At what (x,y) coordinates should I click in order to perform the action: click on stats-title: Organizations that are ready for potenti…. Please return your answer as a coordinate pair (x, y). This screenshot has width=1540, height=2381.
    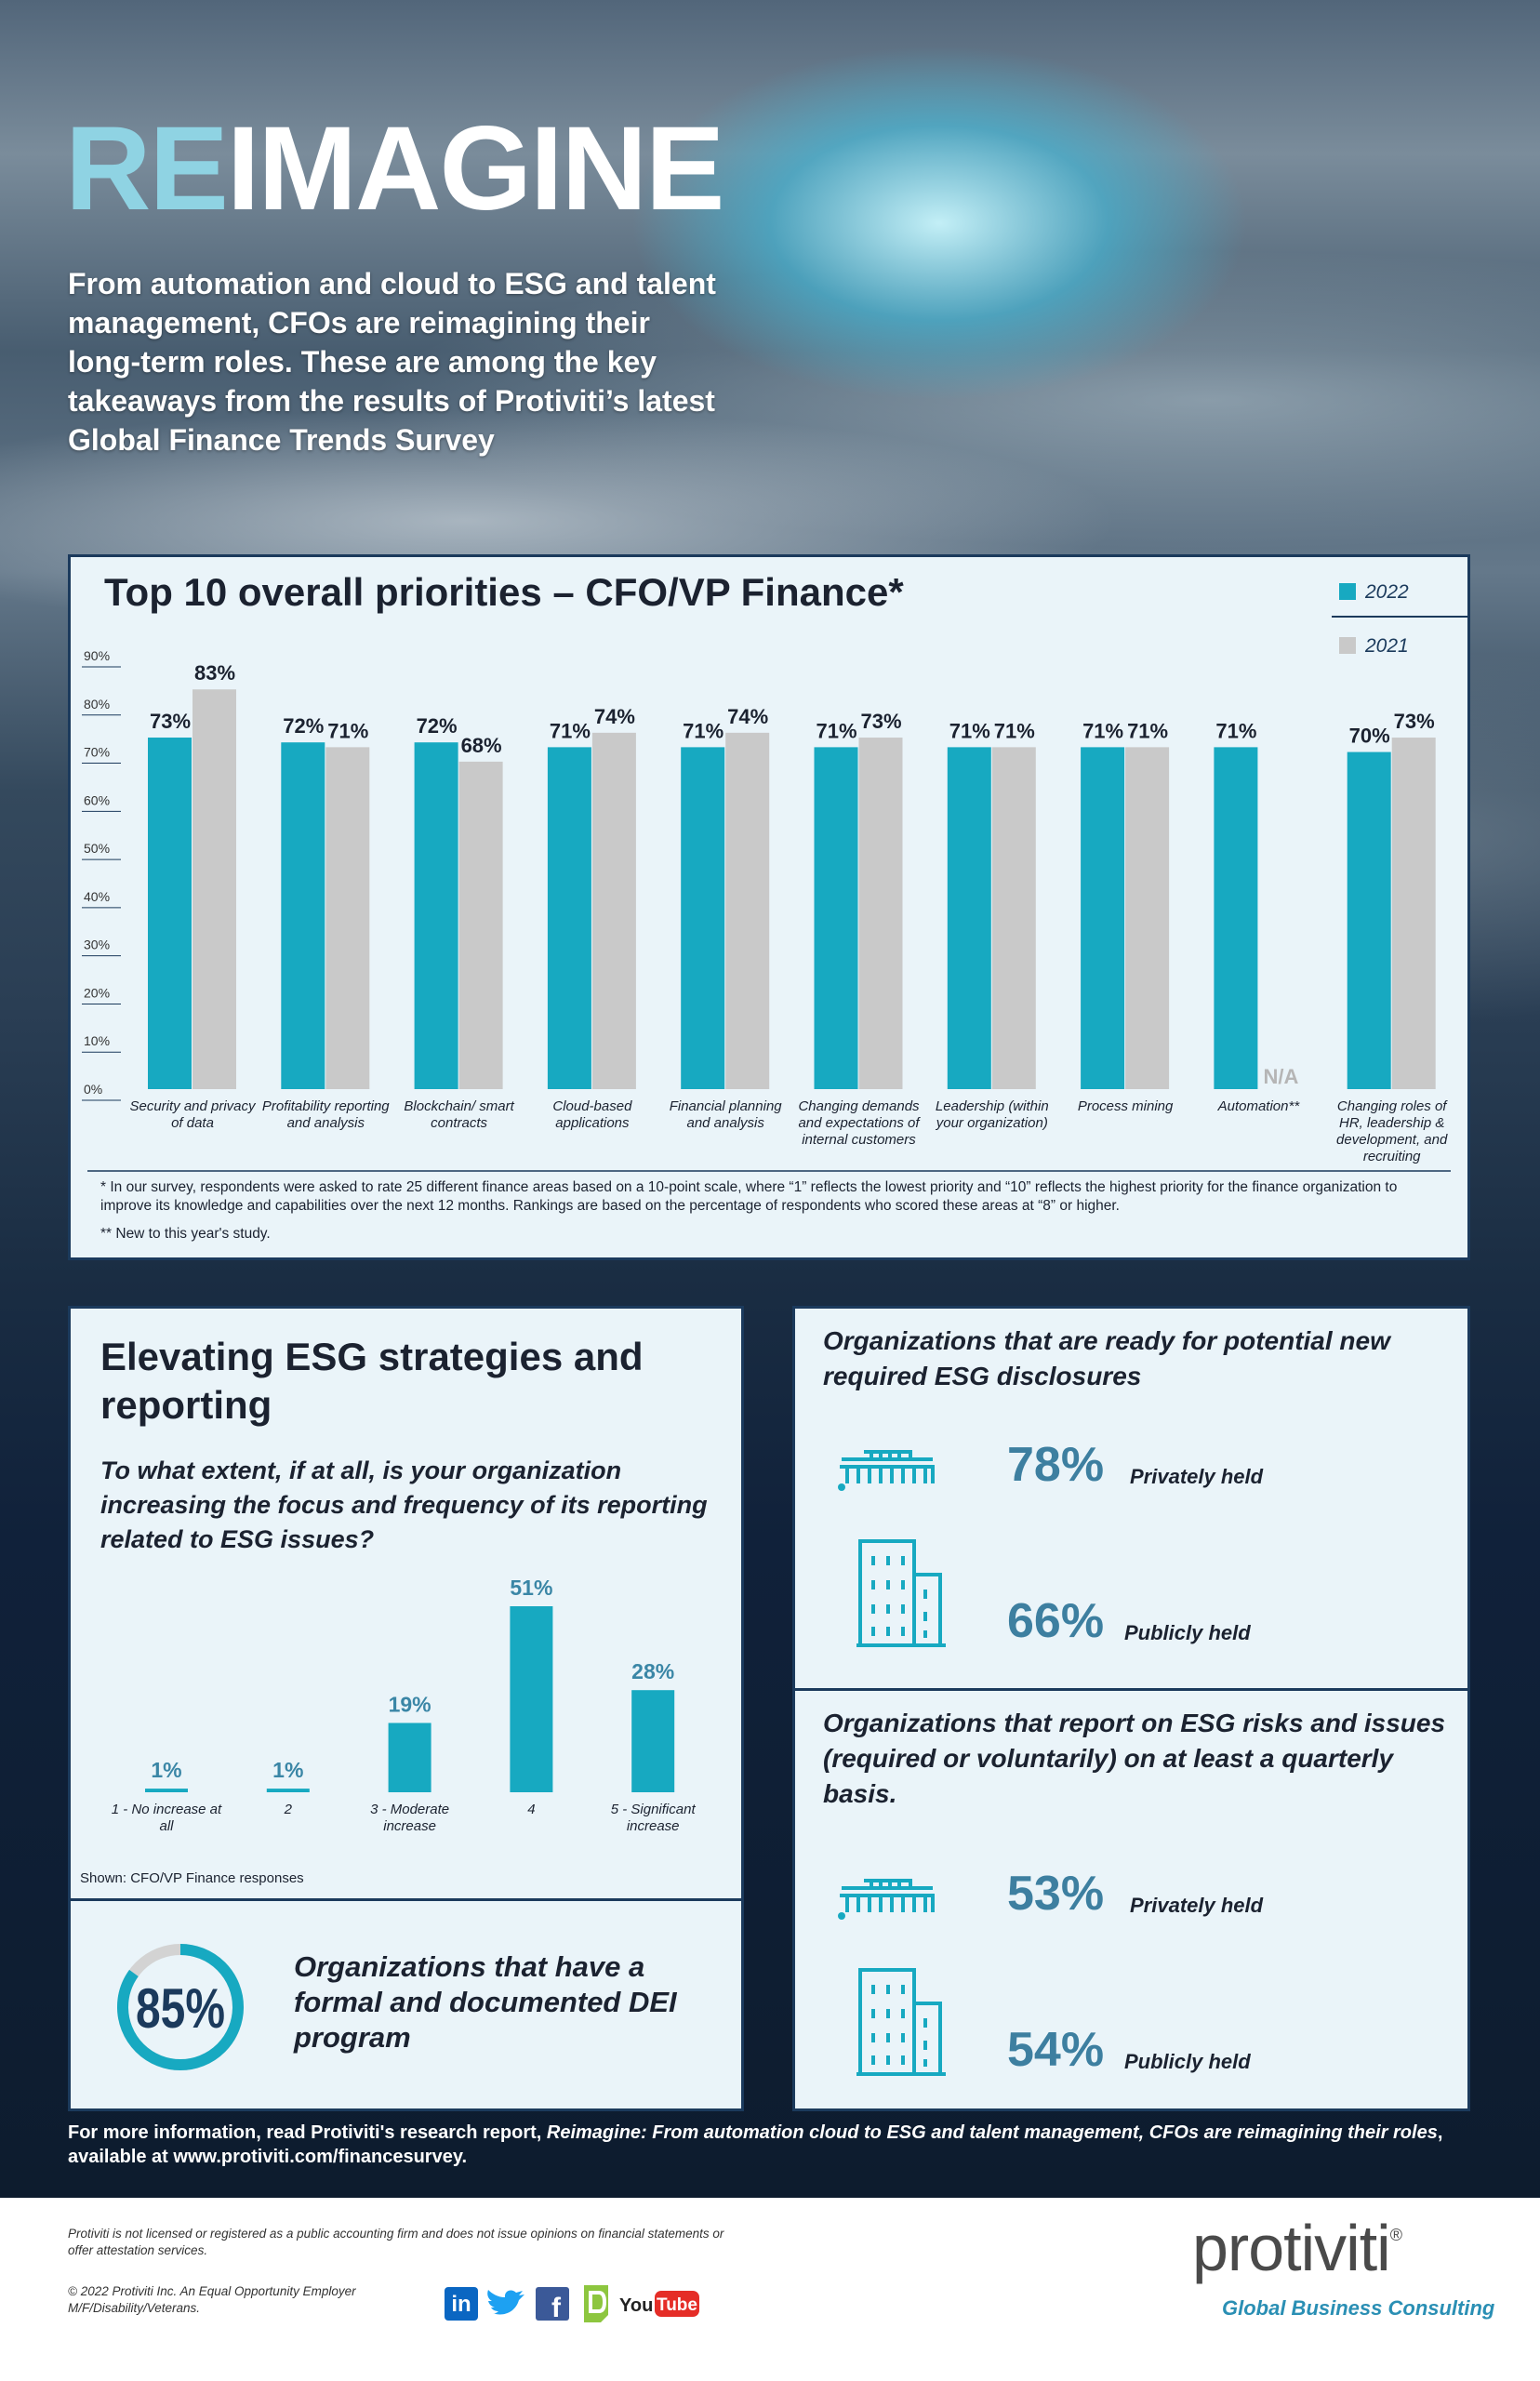
    Looking at the image, I should click on (1106, 1358).